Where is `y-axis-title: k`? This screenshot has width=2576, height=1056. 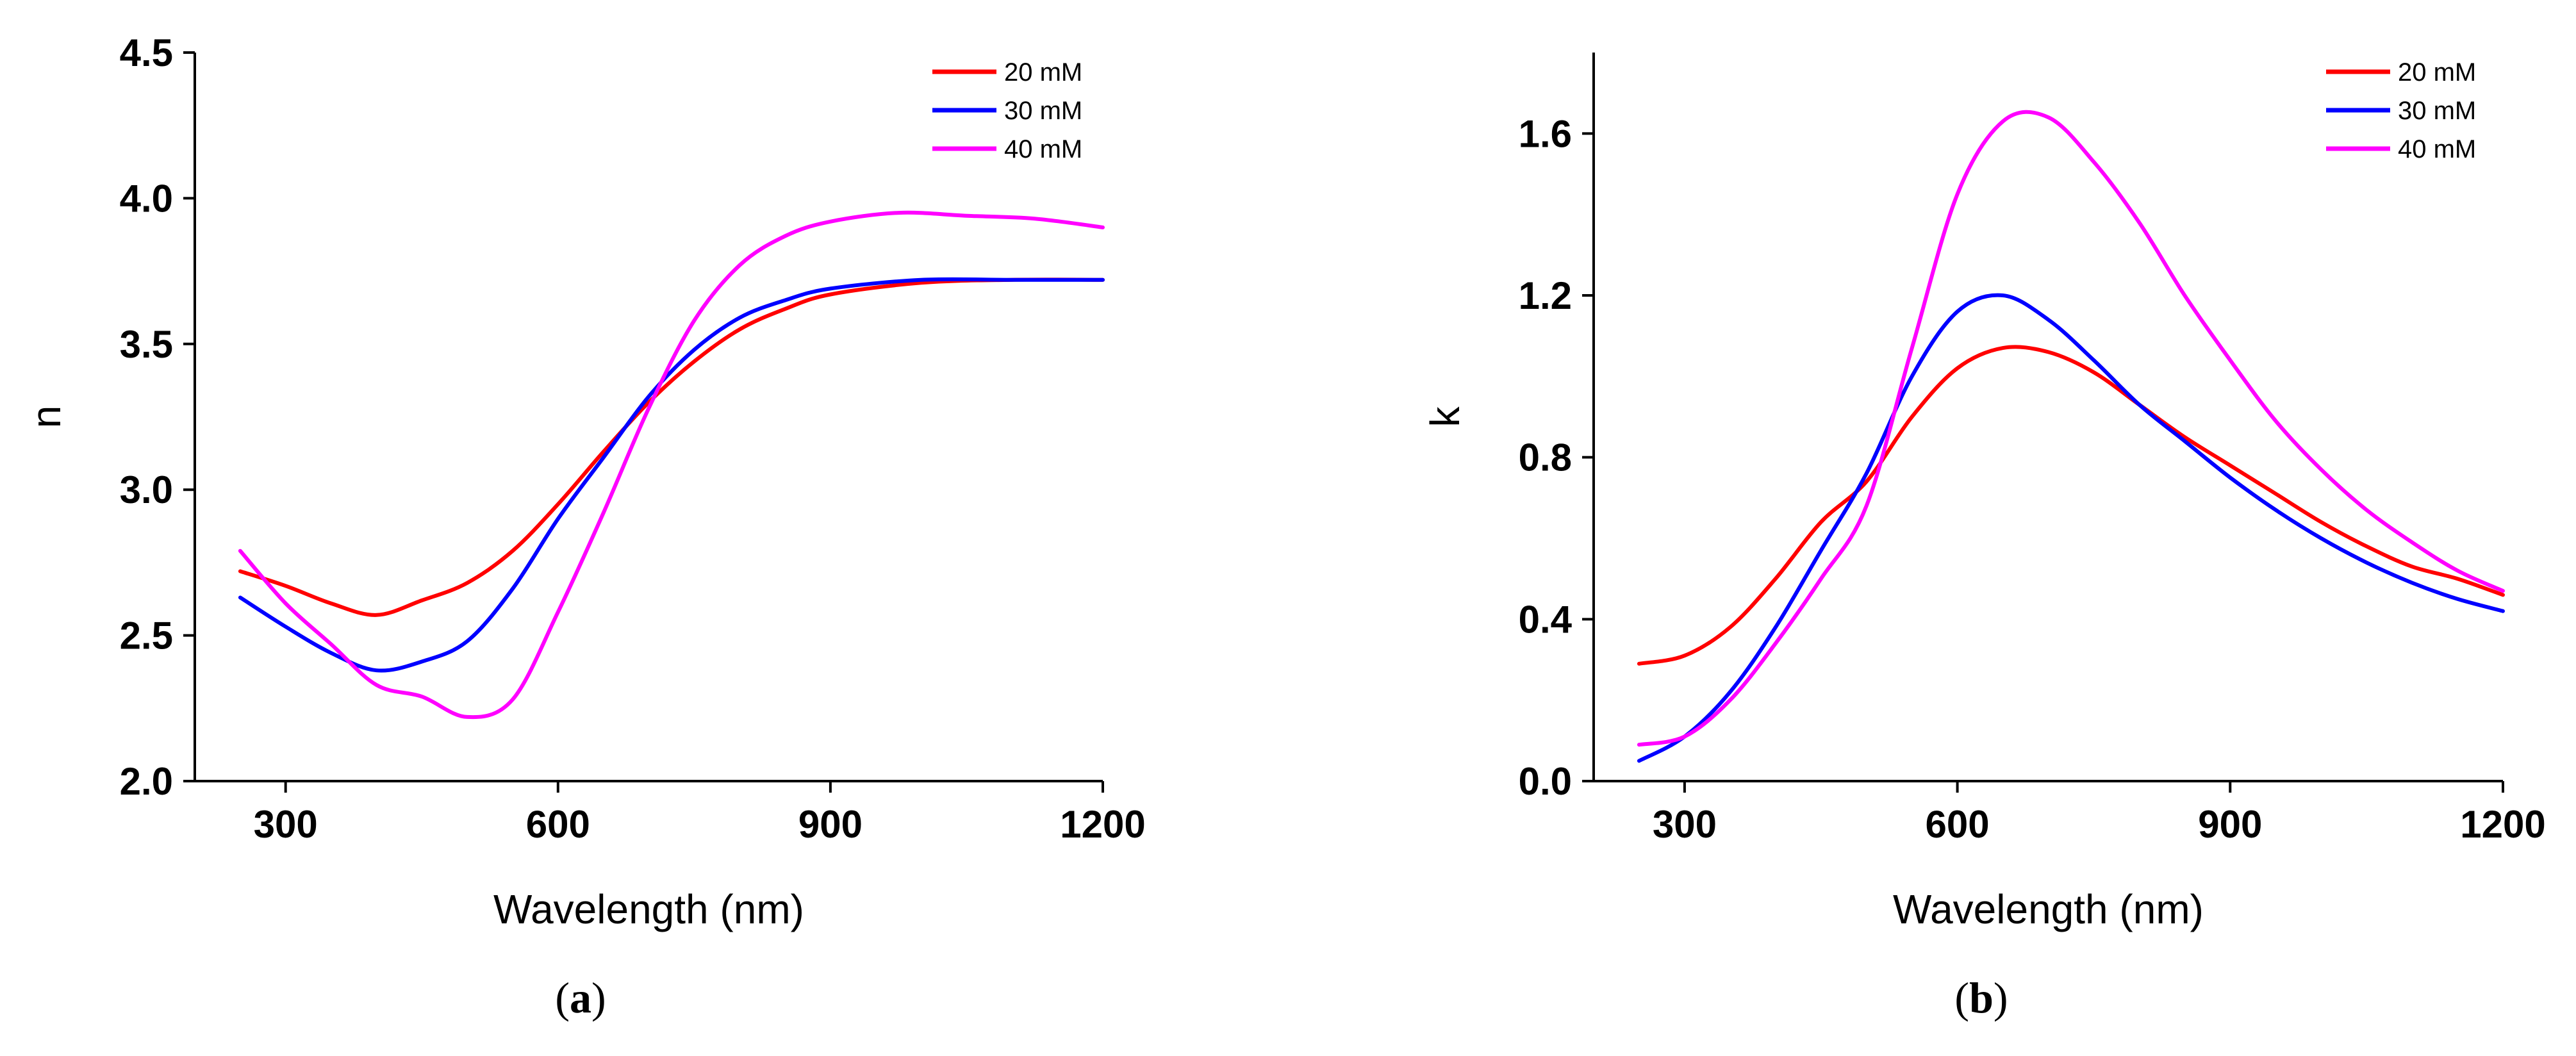
y-axis-title: k is located at coordinates (1445, 417).